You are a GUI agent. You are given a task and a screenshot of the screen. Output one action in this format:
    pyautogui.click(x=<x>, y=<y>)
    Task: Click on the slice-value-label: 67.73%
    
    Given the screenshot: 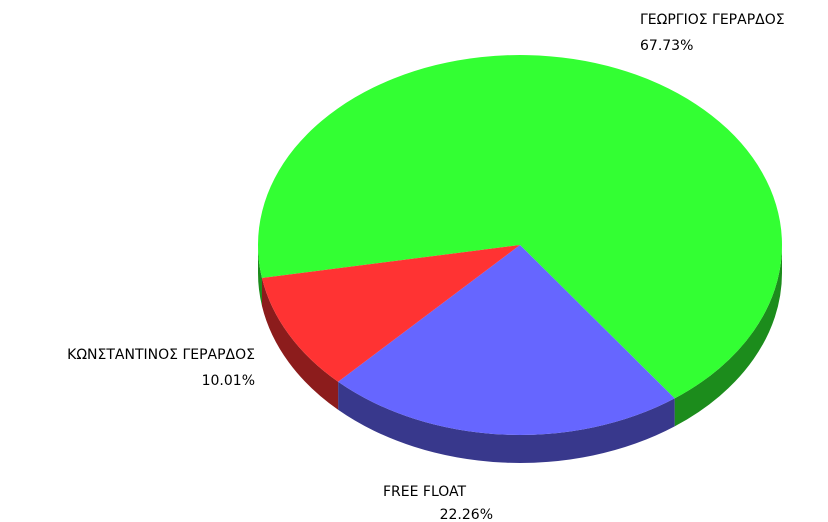 What is the action you would take?
    pyautogui.click(x=666, y=46)
    